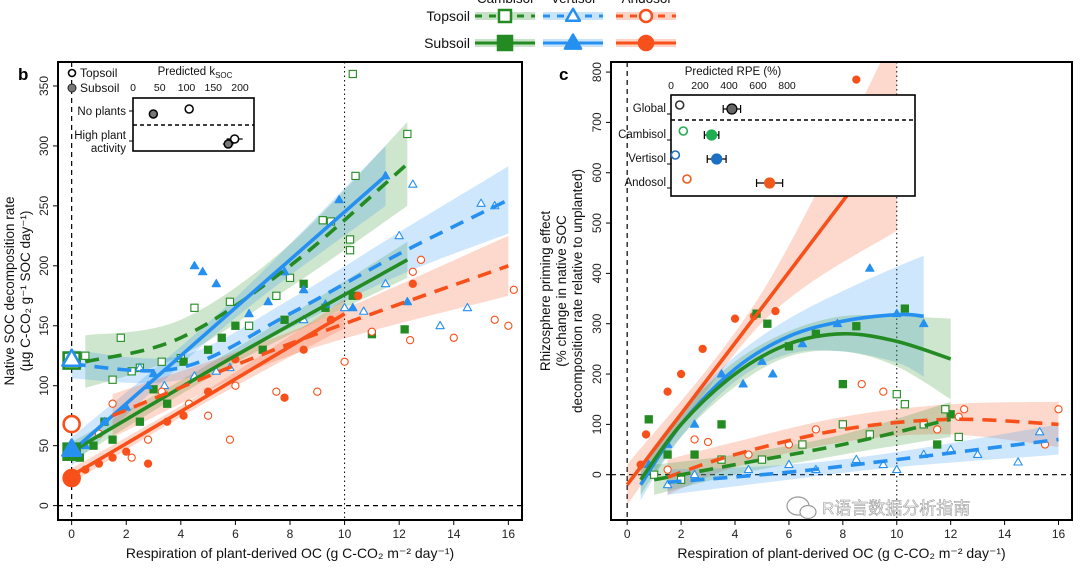 Image resolution: width=1080 pixels, height=569 pixels. I want to click on inset-legend-topsoil: Topsoil, so click(98, 73).